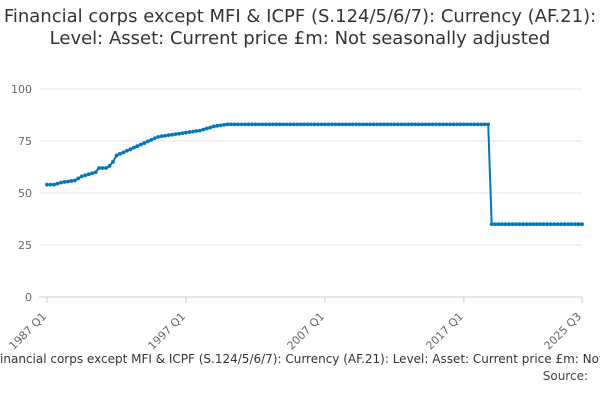  I want to click on x-tick-label: 1997 Q1, so click(167, 331).